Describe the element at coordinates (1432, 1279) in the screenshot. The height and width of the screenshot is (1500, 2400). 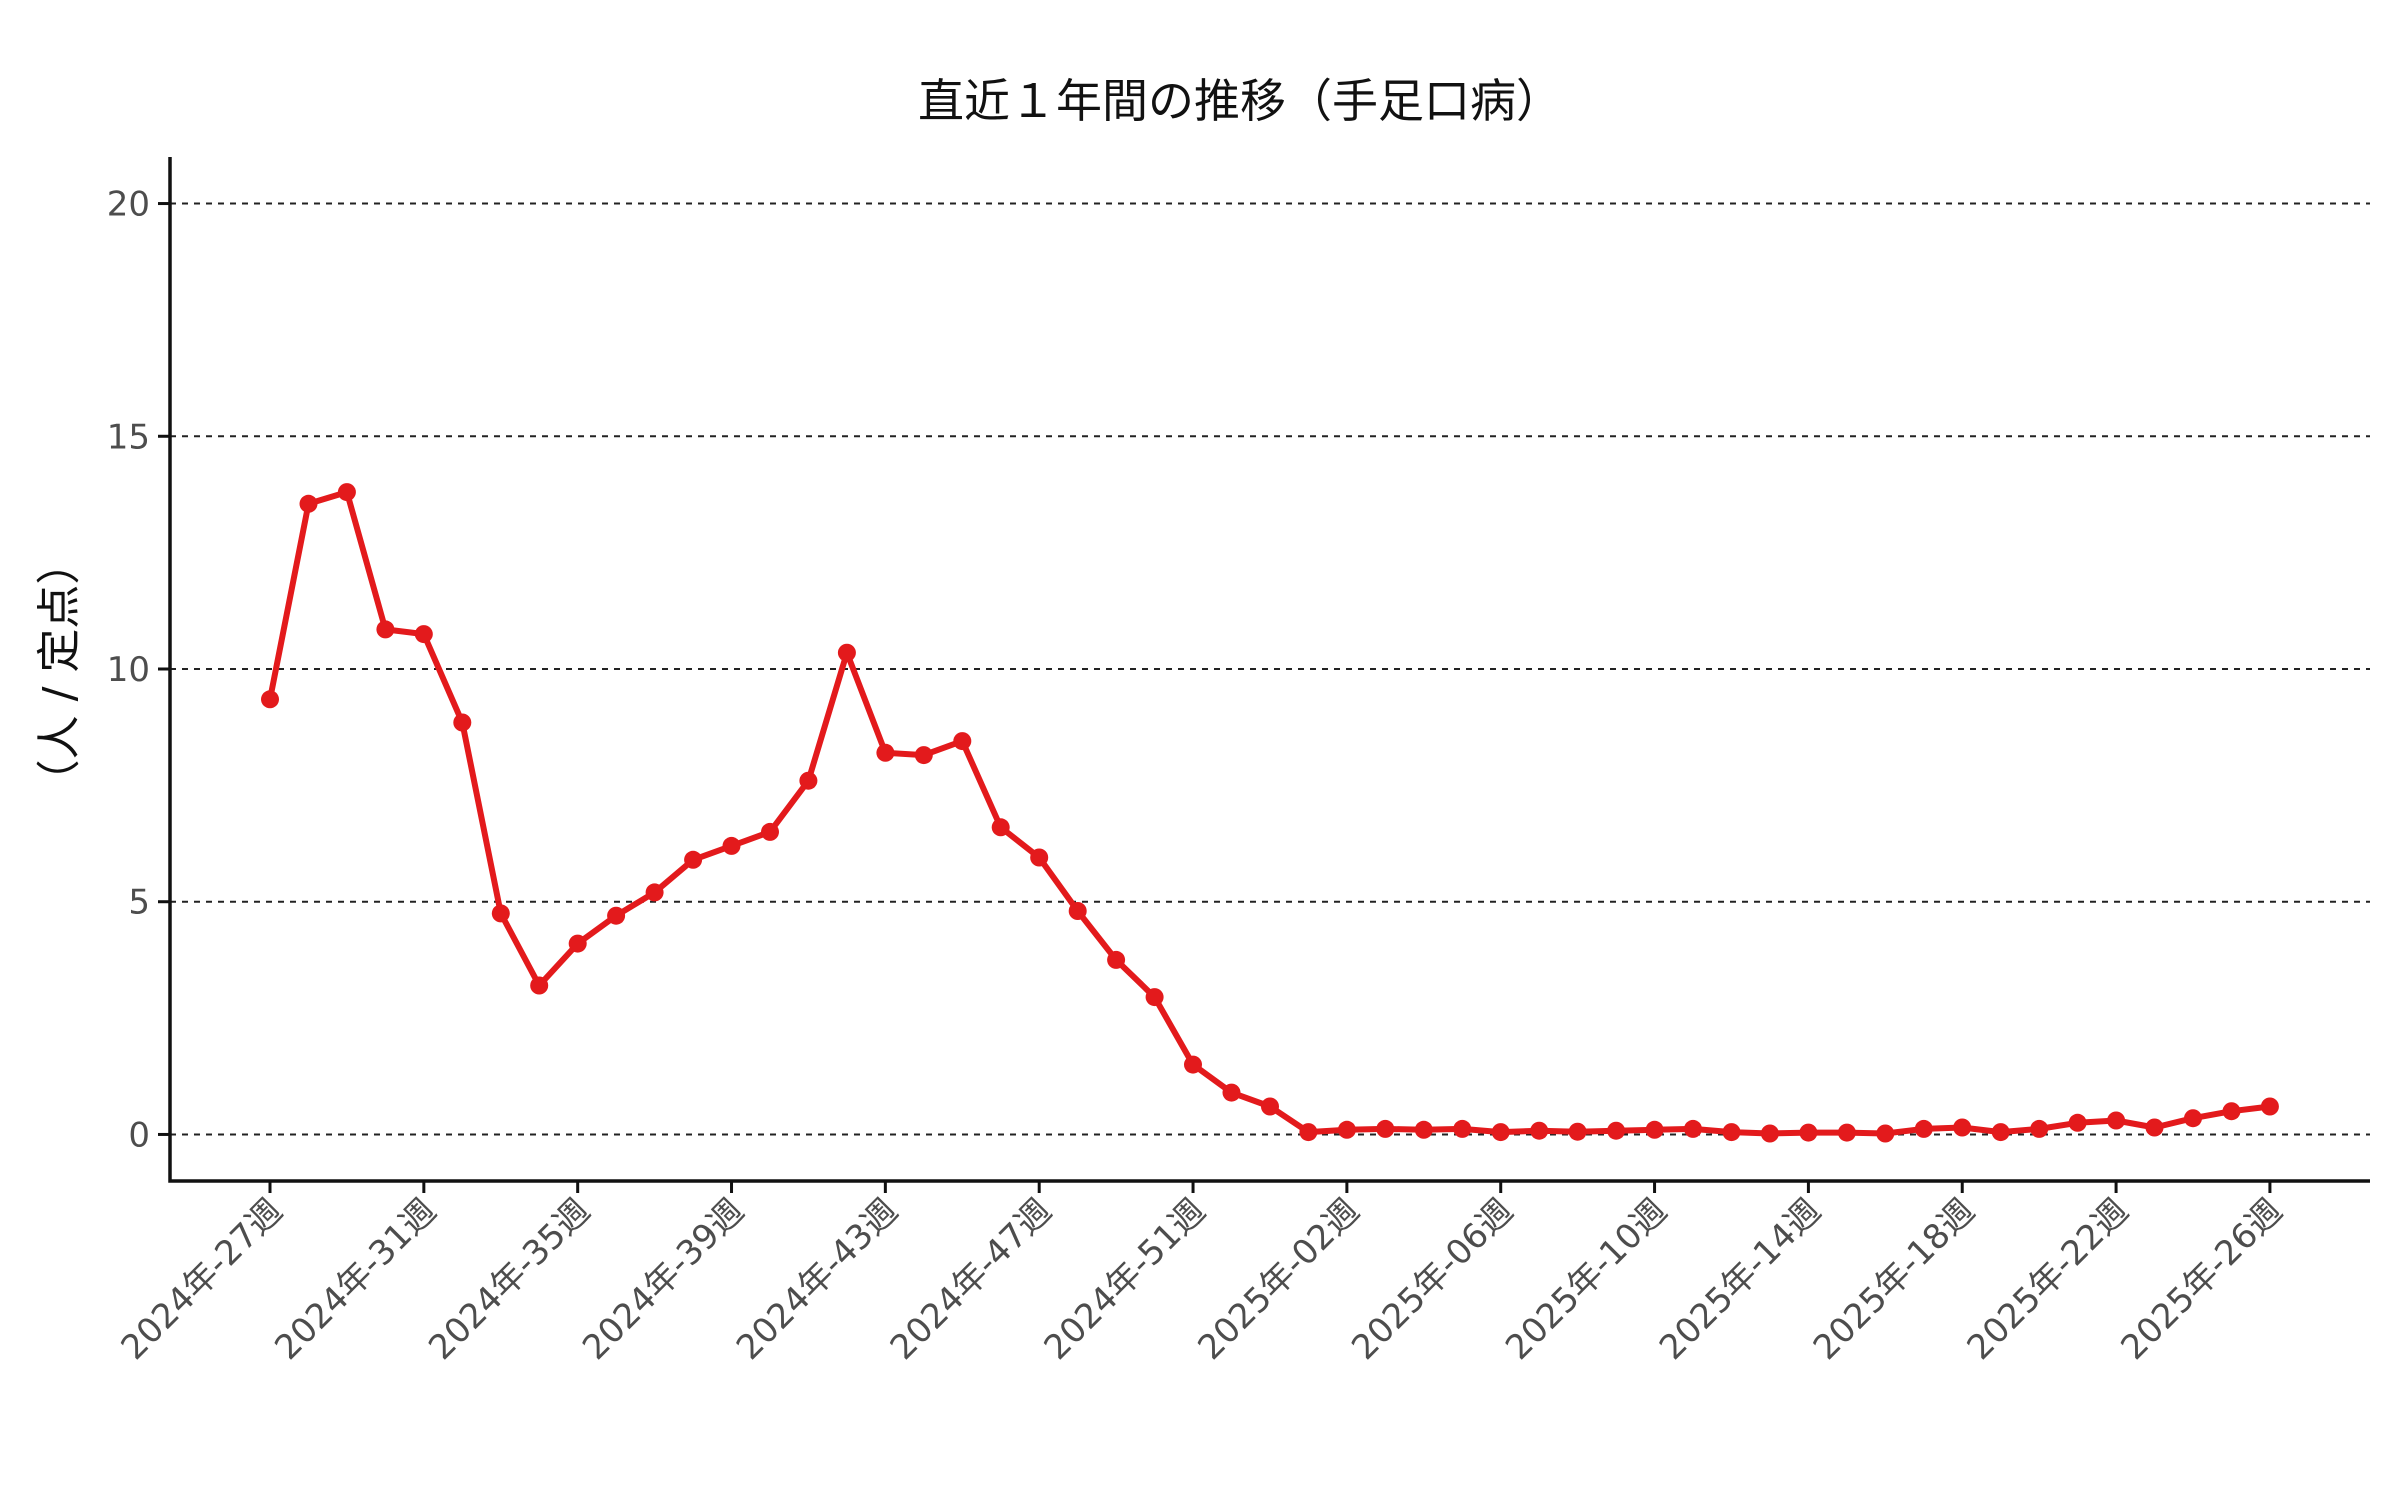
I see `x-tick-label: 2025年-06週` at that location.